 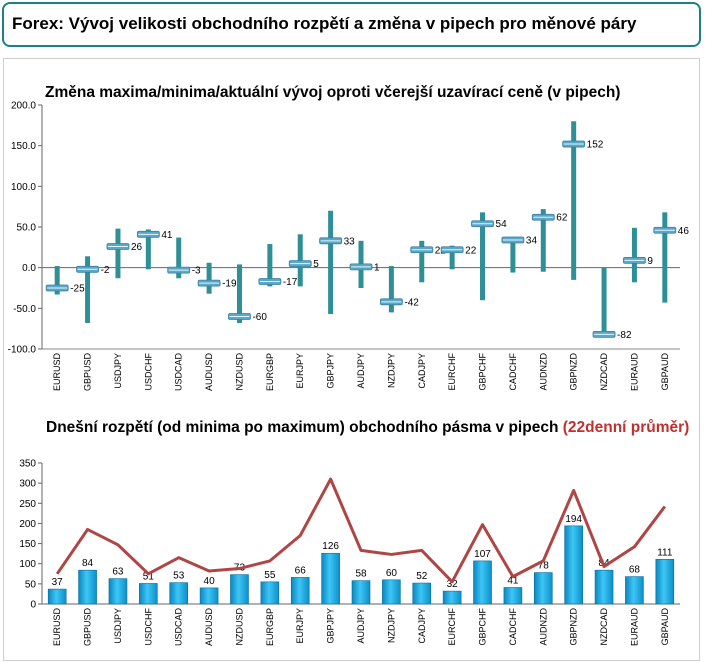 I want to click on data-label: -60, so click(x=259, y=317).